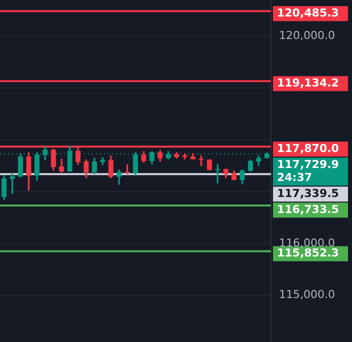 This screenshot has width=352, height=342. What do you see at coordinates (308, 193) in the screenshot?
I see `ref-line-label: 117,339.5` at bounding box center [308, 193].